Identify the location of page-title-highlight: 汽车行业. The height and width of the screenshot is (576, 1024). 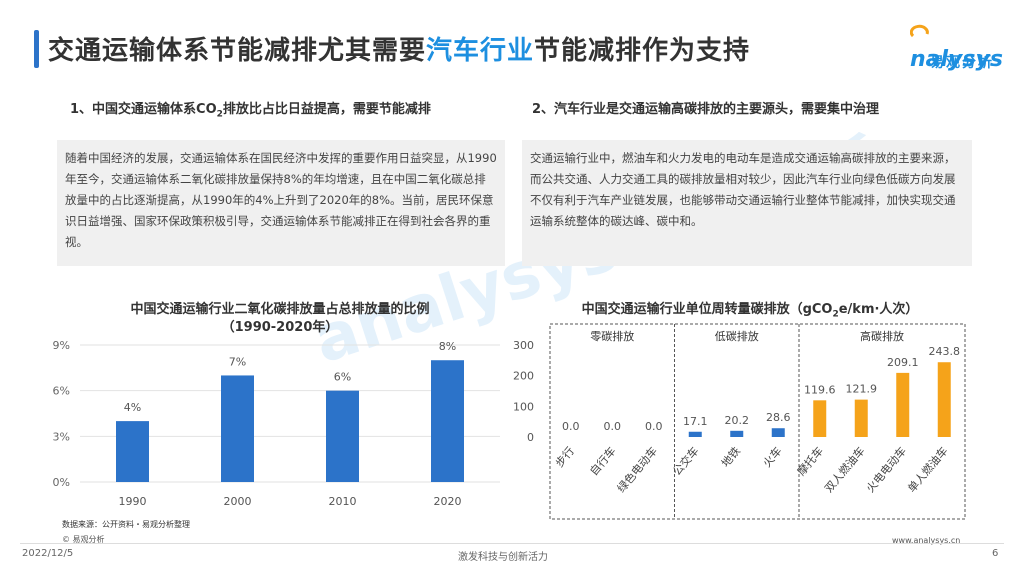
(480, 51).